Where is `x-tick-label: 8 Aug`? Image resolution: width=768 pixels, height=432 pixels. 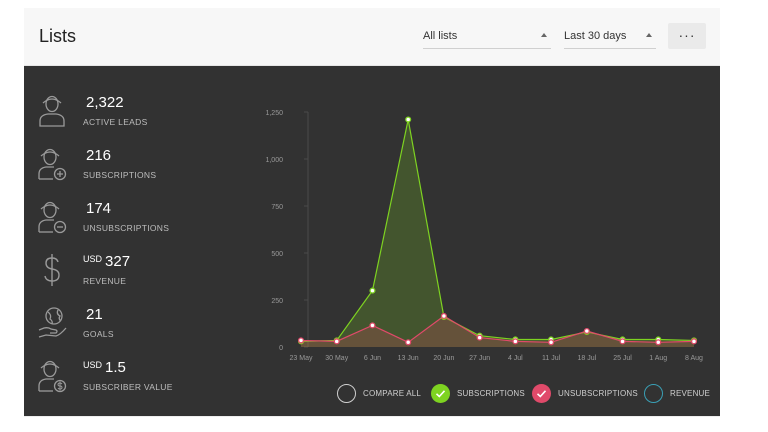
x-tick-label: 8 Aug is located at coordinates (694, 358).